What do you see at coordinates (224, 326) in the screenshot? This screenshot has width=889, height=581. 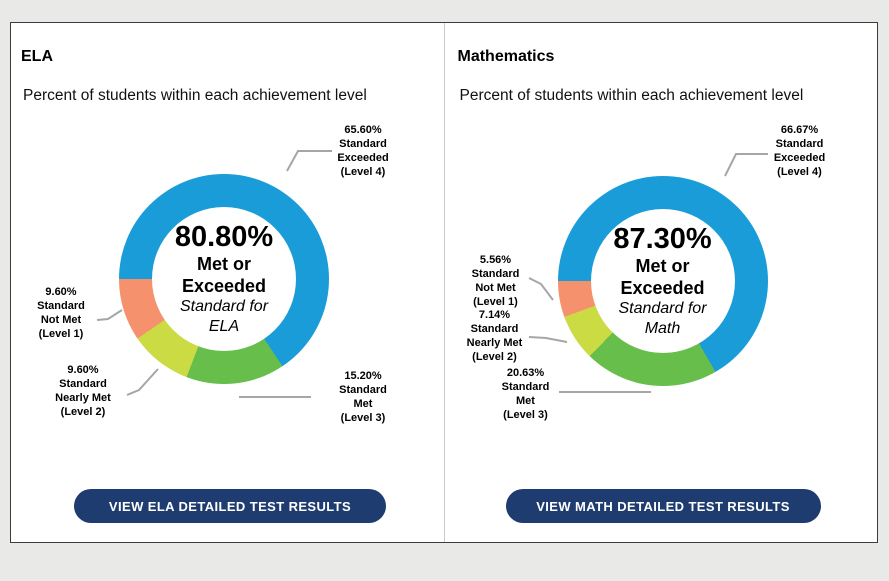 I see `ela-center-std-line2: ELA` at bounding box center [224, 326].